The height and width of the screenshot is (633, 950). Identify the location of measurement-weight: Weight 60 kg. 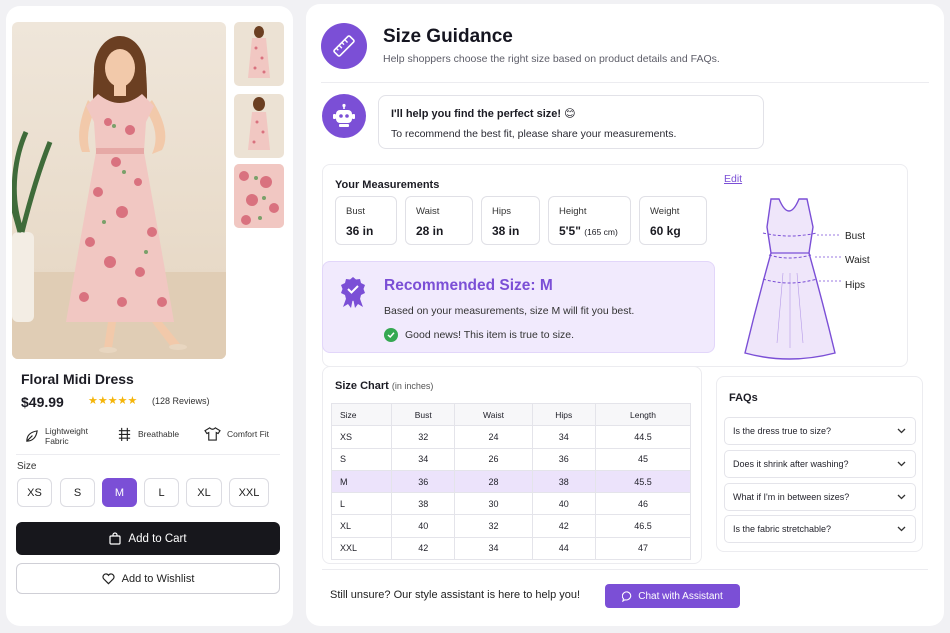
(673, 220).